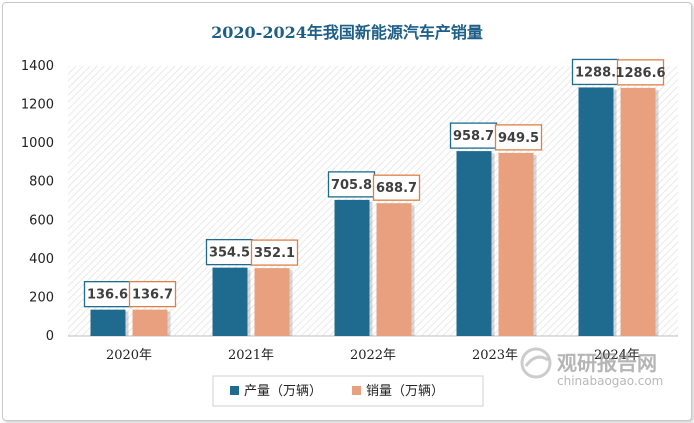 The image size is (694, 423). I want to click on x-tick-label: 2020年, so click(129, 355).